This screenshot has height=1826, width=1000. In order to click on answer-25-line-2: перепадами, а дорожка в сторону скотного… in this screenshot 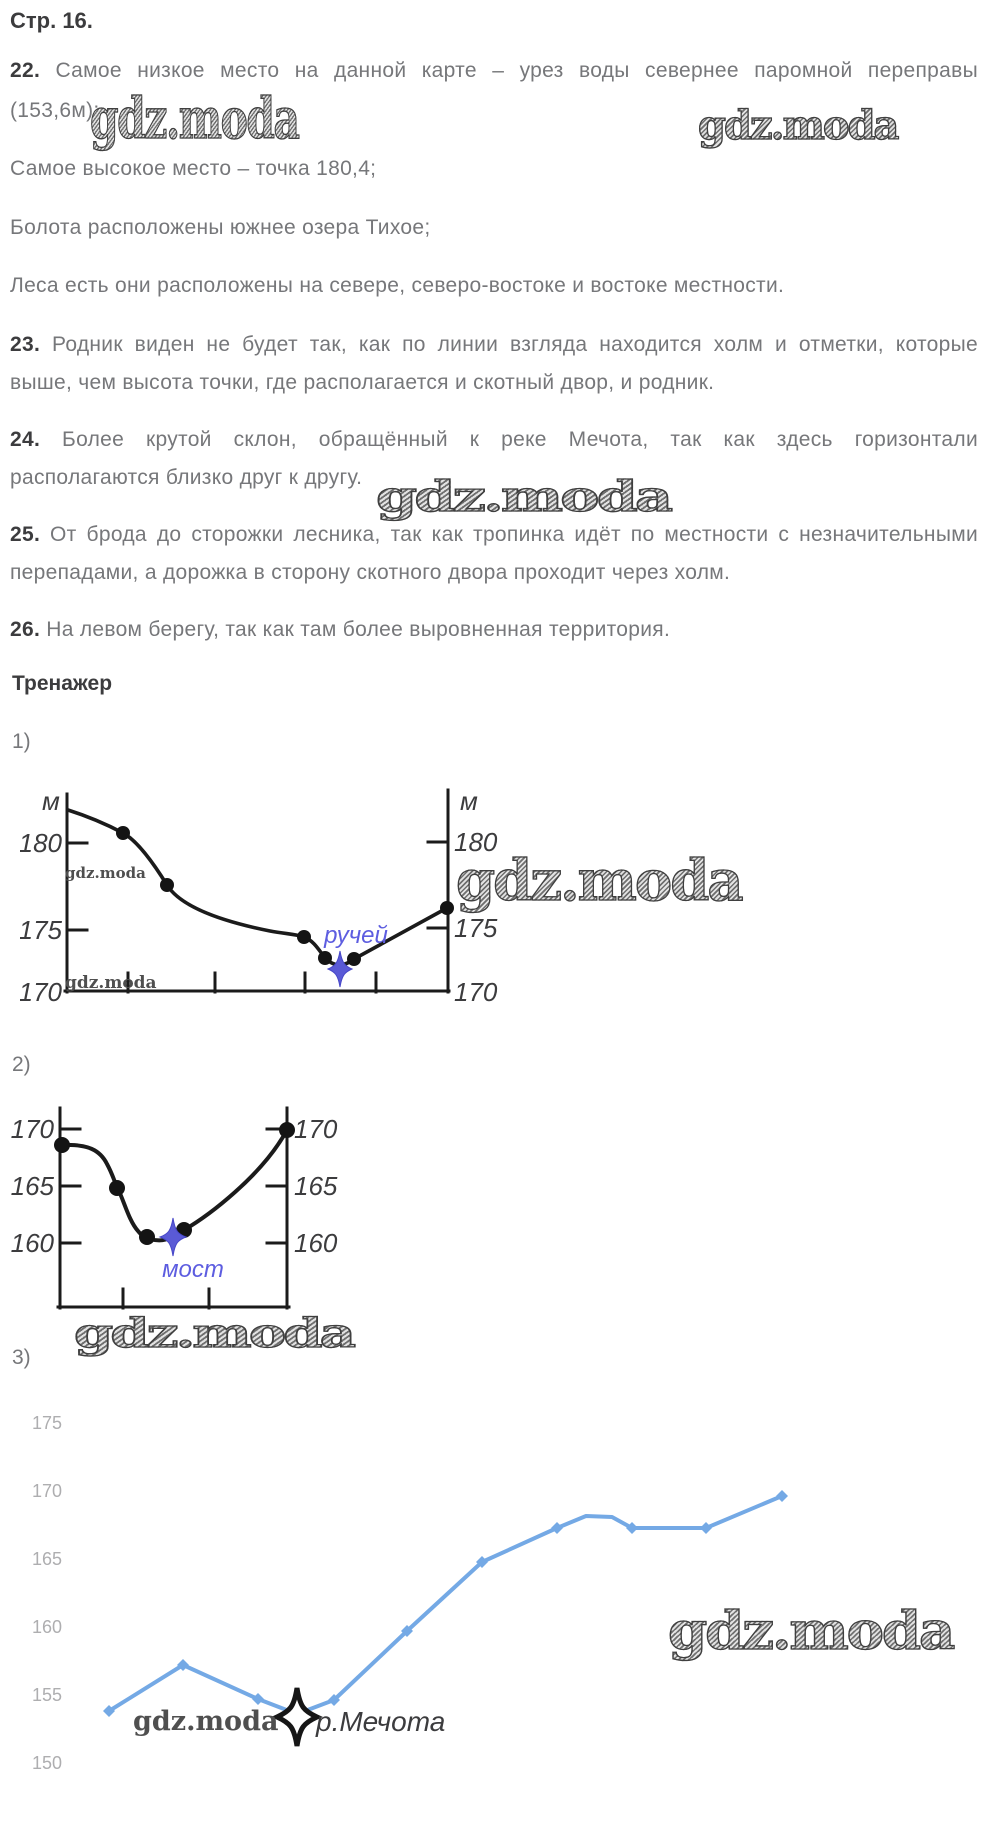, I will do `click(370, 572)`.